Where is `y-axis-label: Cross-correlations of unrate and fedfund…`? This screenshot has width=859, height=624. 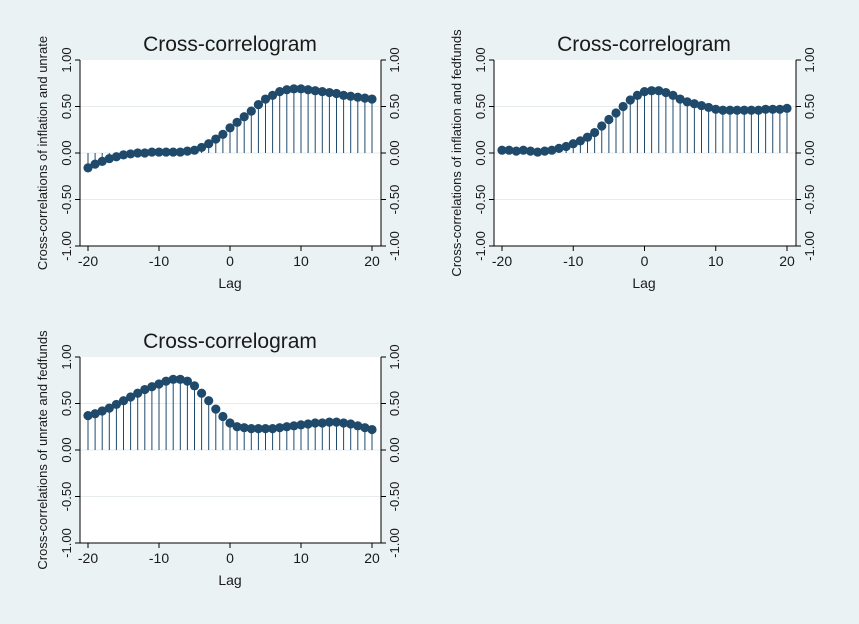 y-axis-label: Cross-correlations of unrate and fedfund… is located at coordinates (42, 450).